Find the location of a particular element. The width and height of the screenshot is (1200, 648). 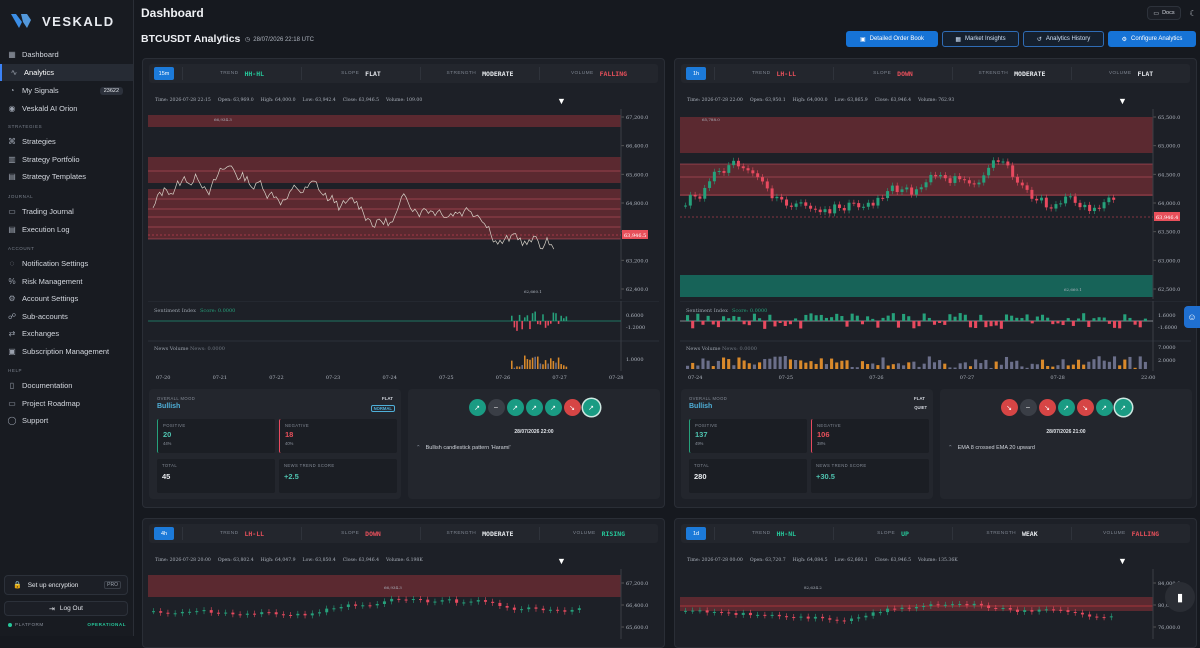

slope-metric: SLOPE DOWN is located at coordinates (360, 533).